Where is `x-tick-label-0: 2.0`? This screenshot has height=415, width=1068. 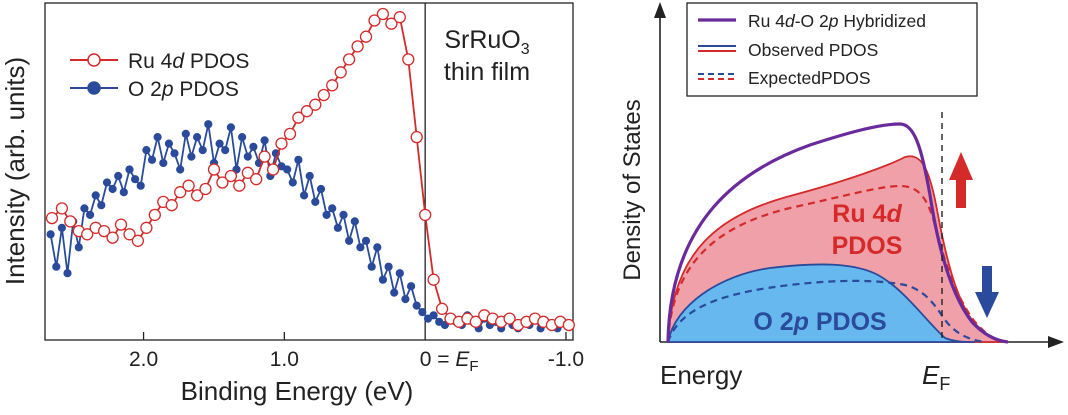
x-tick-label-0: 2.0 is located at coordinates (143, 359).